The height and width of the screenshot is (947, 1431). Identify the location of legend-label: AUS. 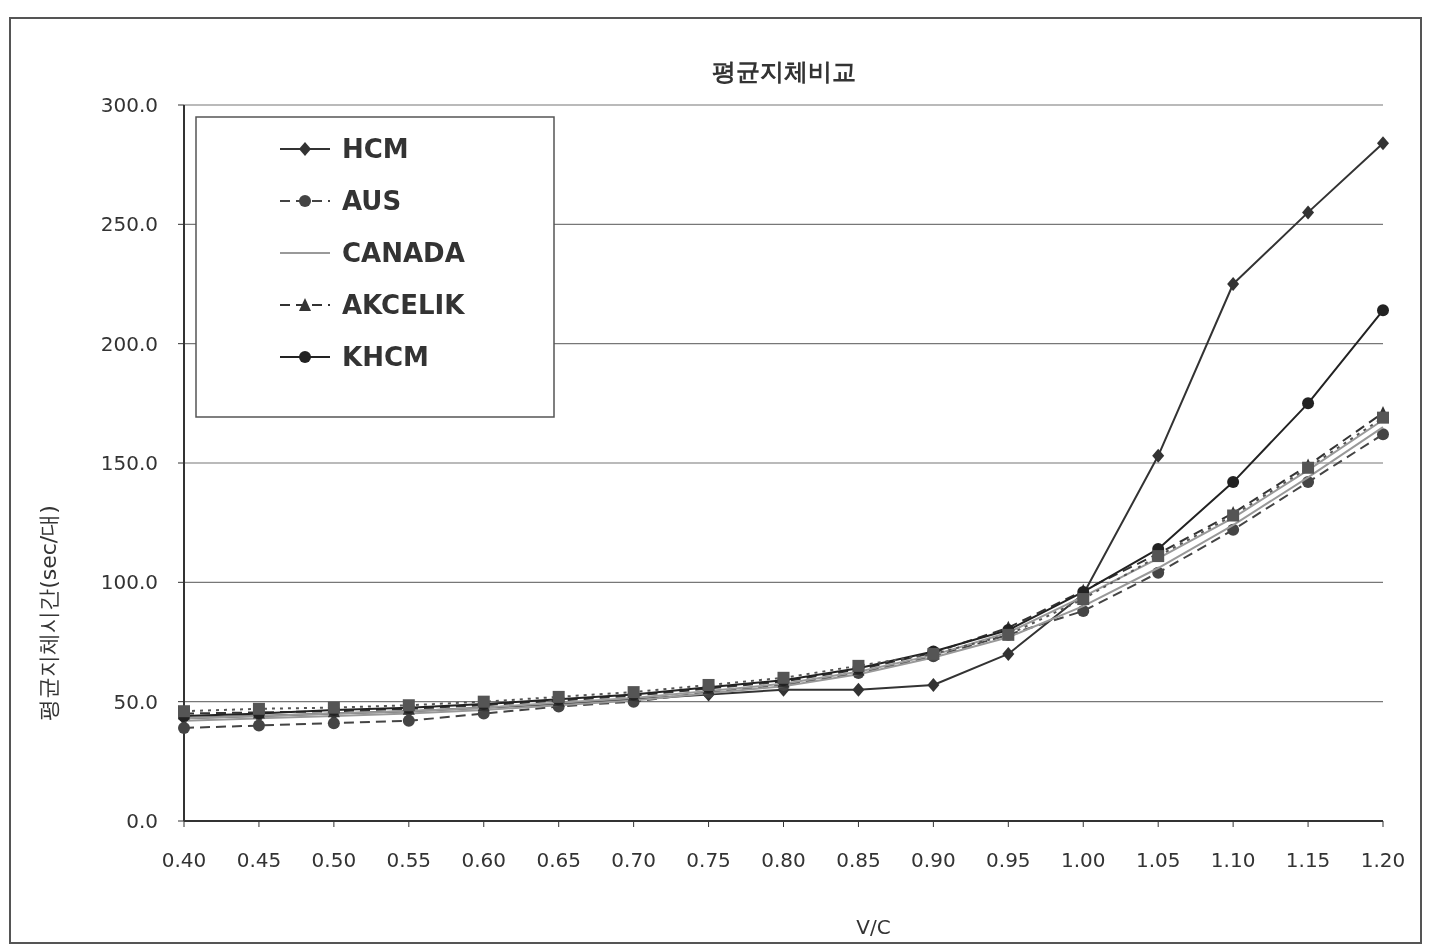
(372, 201).